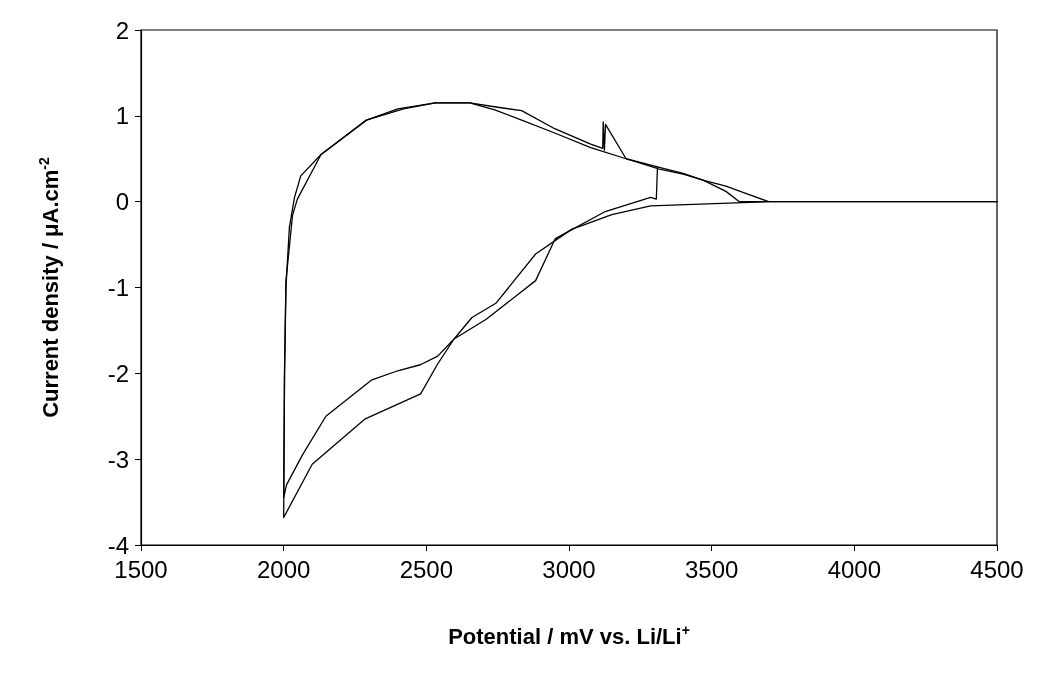 The width and height of the screenshot is (1047, 694). I want to click on y-tick-label: -2, so click(118, 373).